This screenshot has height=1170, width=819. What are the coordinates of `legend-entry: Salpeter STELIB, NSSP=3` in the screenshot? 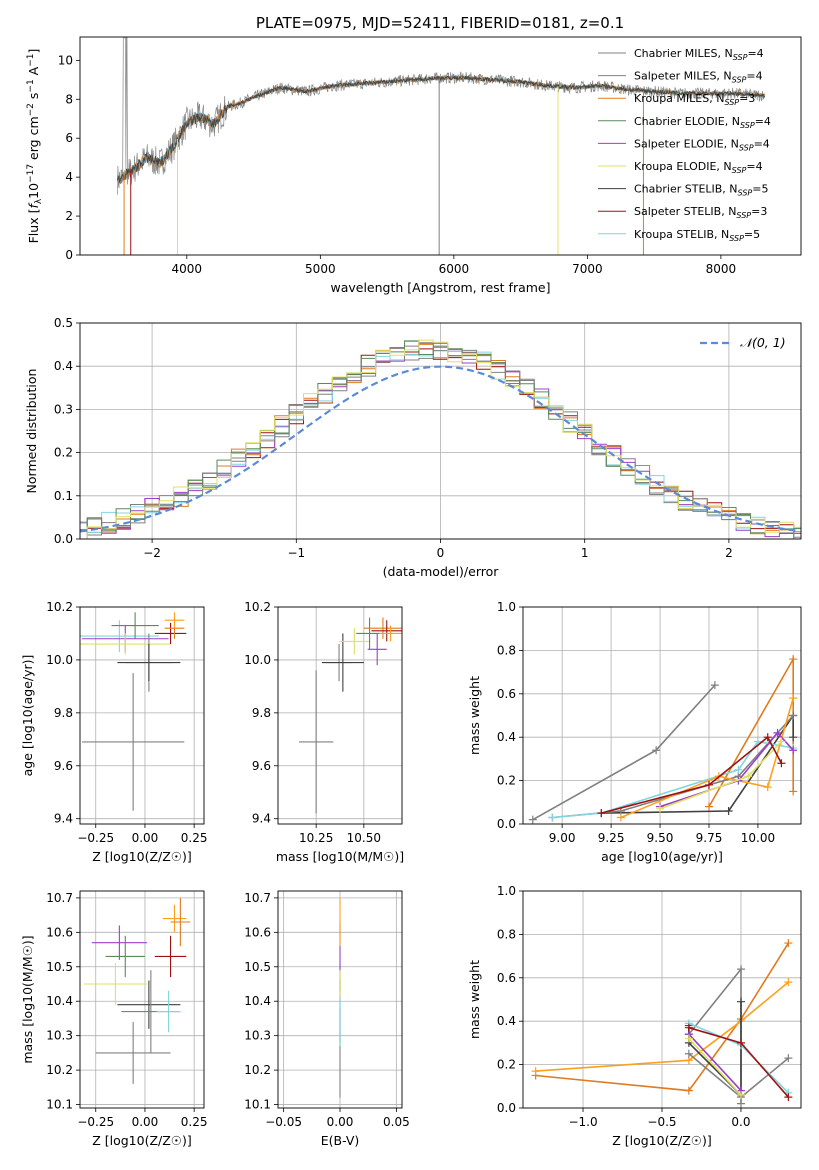 It's located at (700, 212).